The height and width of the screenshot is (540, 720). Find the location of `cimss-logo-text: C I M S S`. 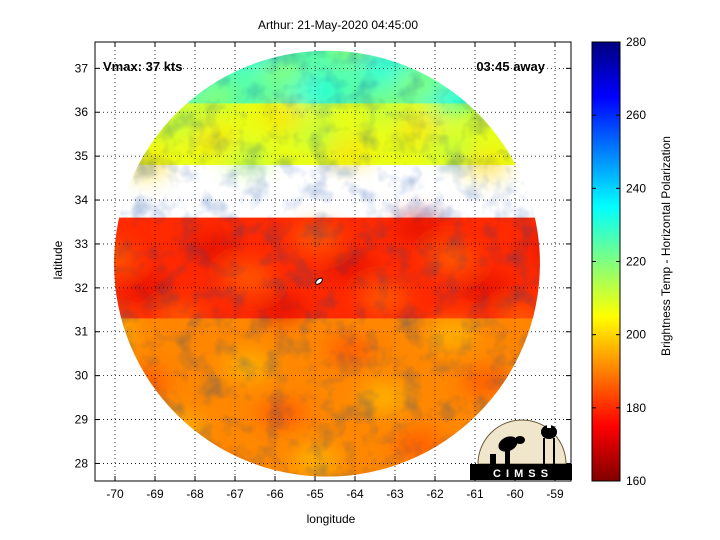

cimss-logo-text: C I M S S is located at coordinates (521, 474).